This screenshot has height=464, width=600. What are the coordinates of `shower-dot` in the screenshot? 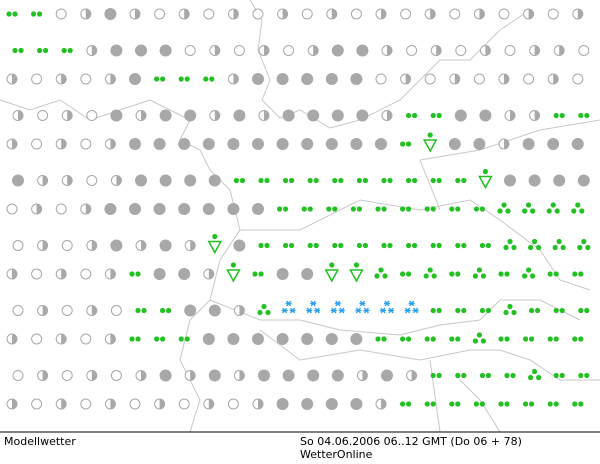 It's located at (485, 171).